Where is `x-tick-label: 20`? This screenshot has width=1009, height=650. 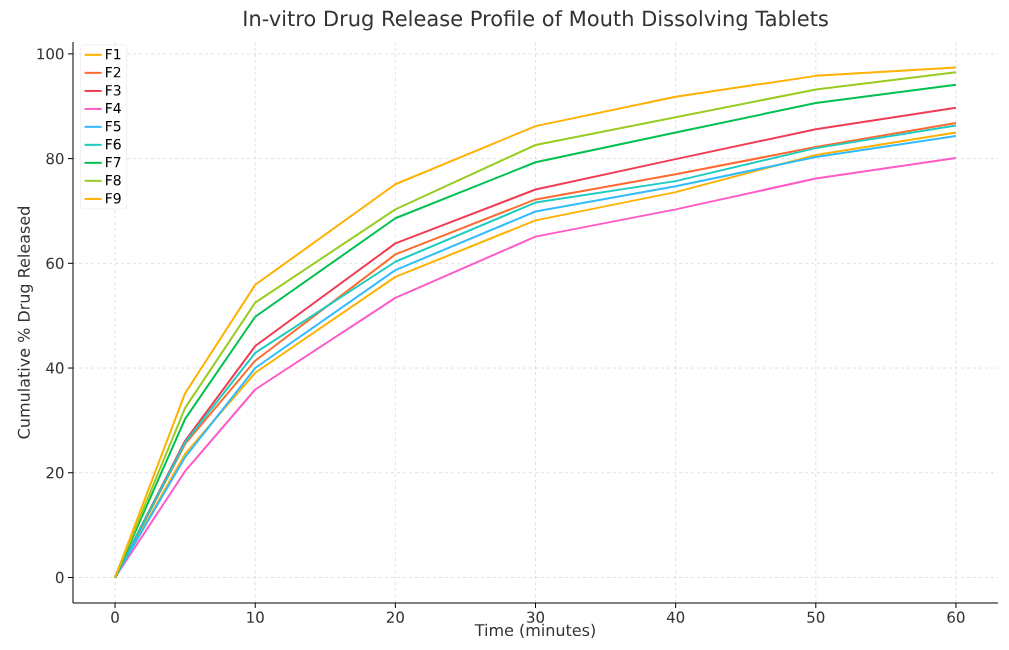
x-tick-label: 20 is located at coordinates (395, 617).